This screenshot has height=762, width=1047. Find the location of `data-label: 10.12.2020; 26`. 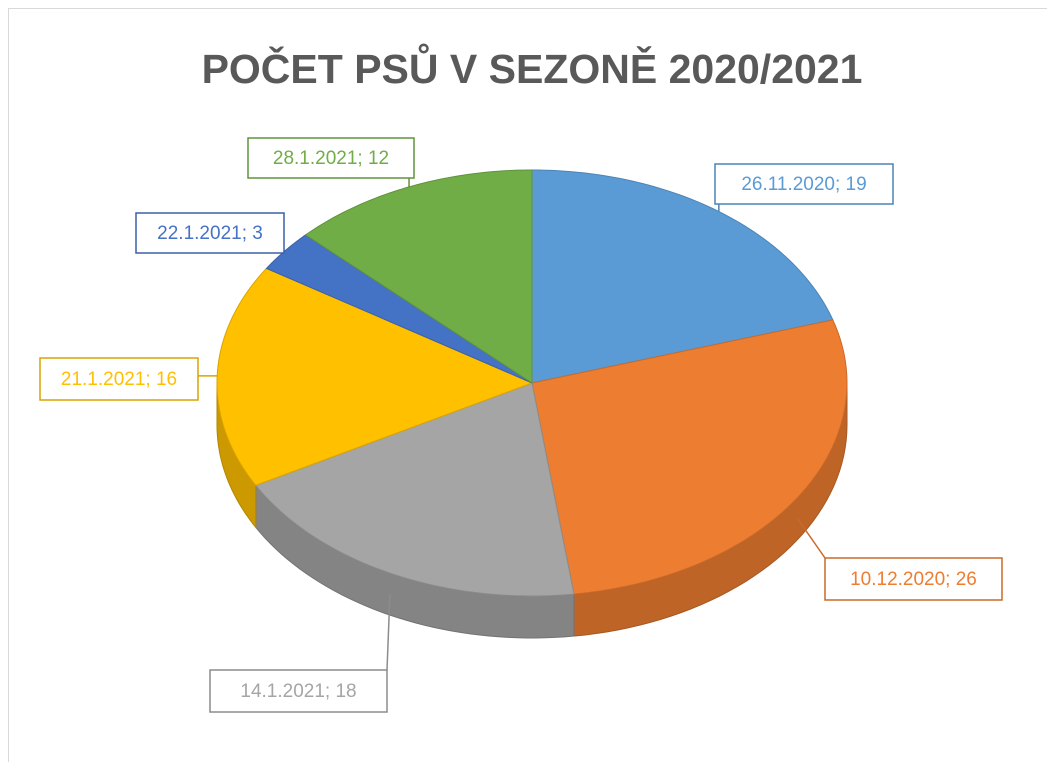

data-label: 10.12.2020; 26 is located at coordinates (913, 579).